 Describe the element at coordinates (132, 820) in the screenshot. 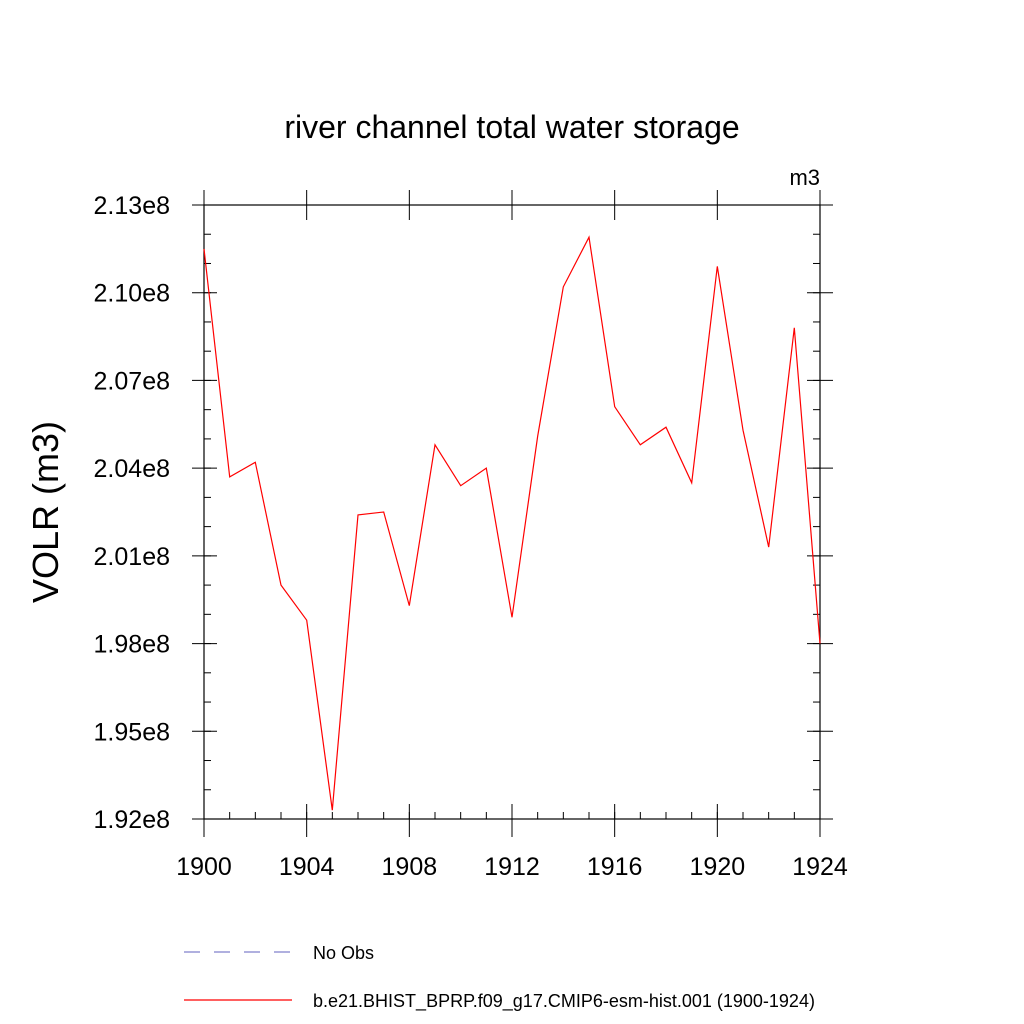

I see `y-tick-label: 1.92e8` at that location.